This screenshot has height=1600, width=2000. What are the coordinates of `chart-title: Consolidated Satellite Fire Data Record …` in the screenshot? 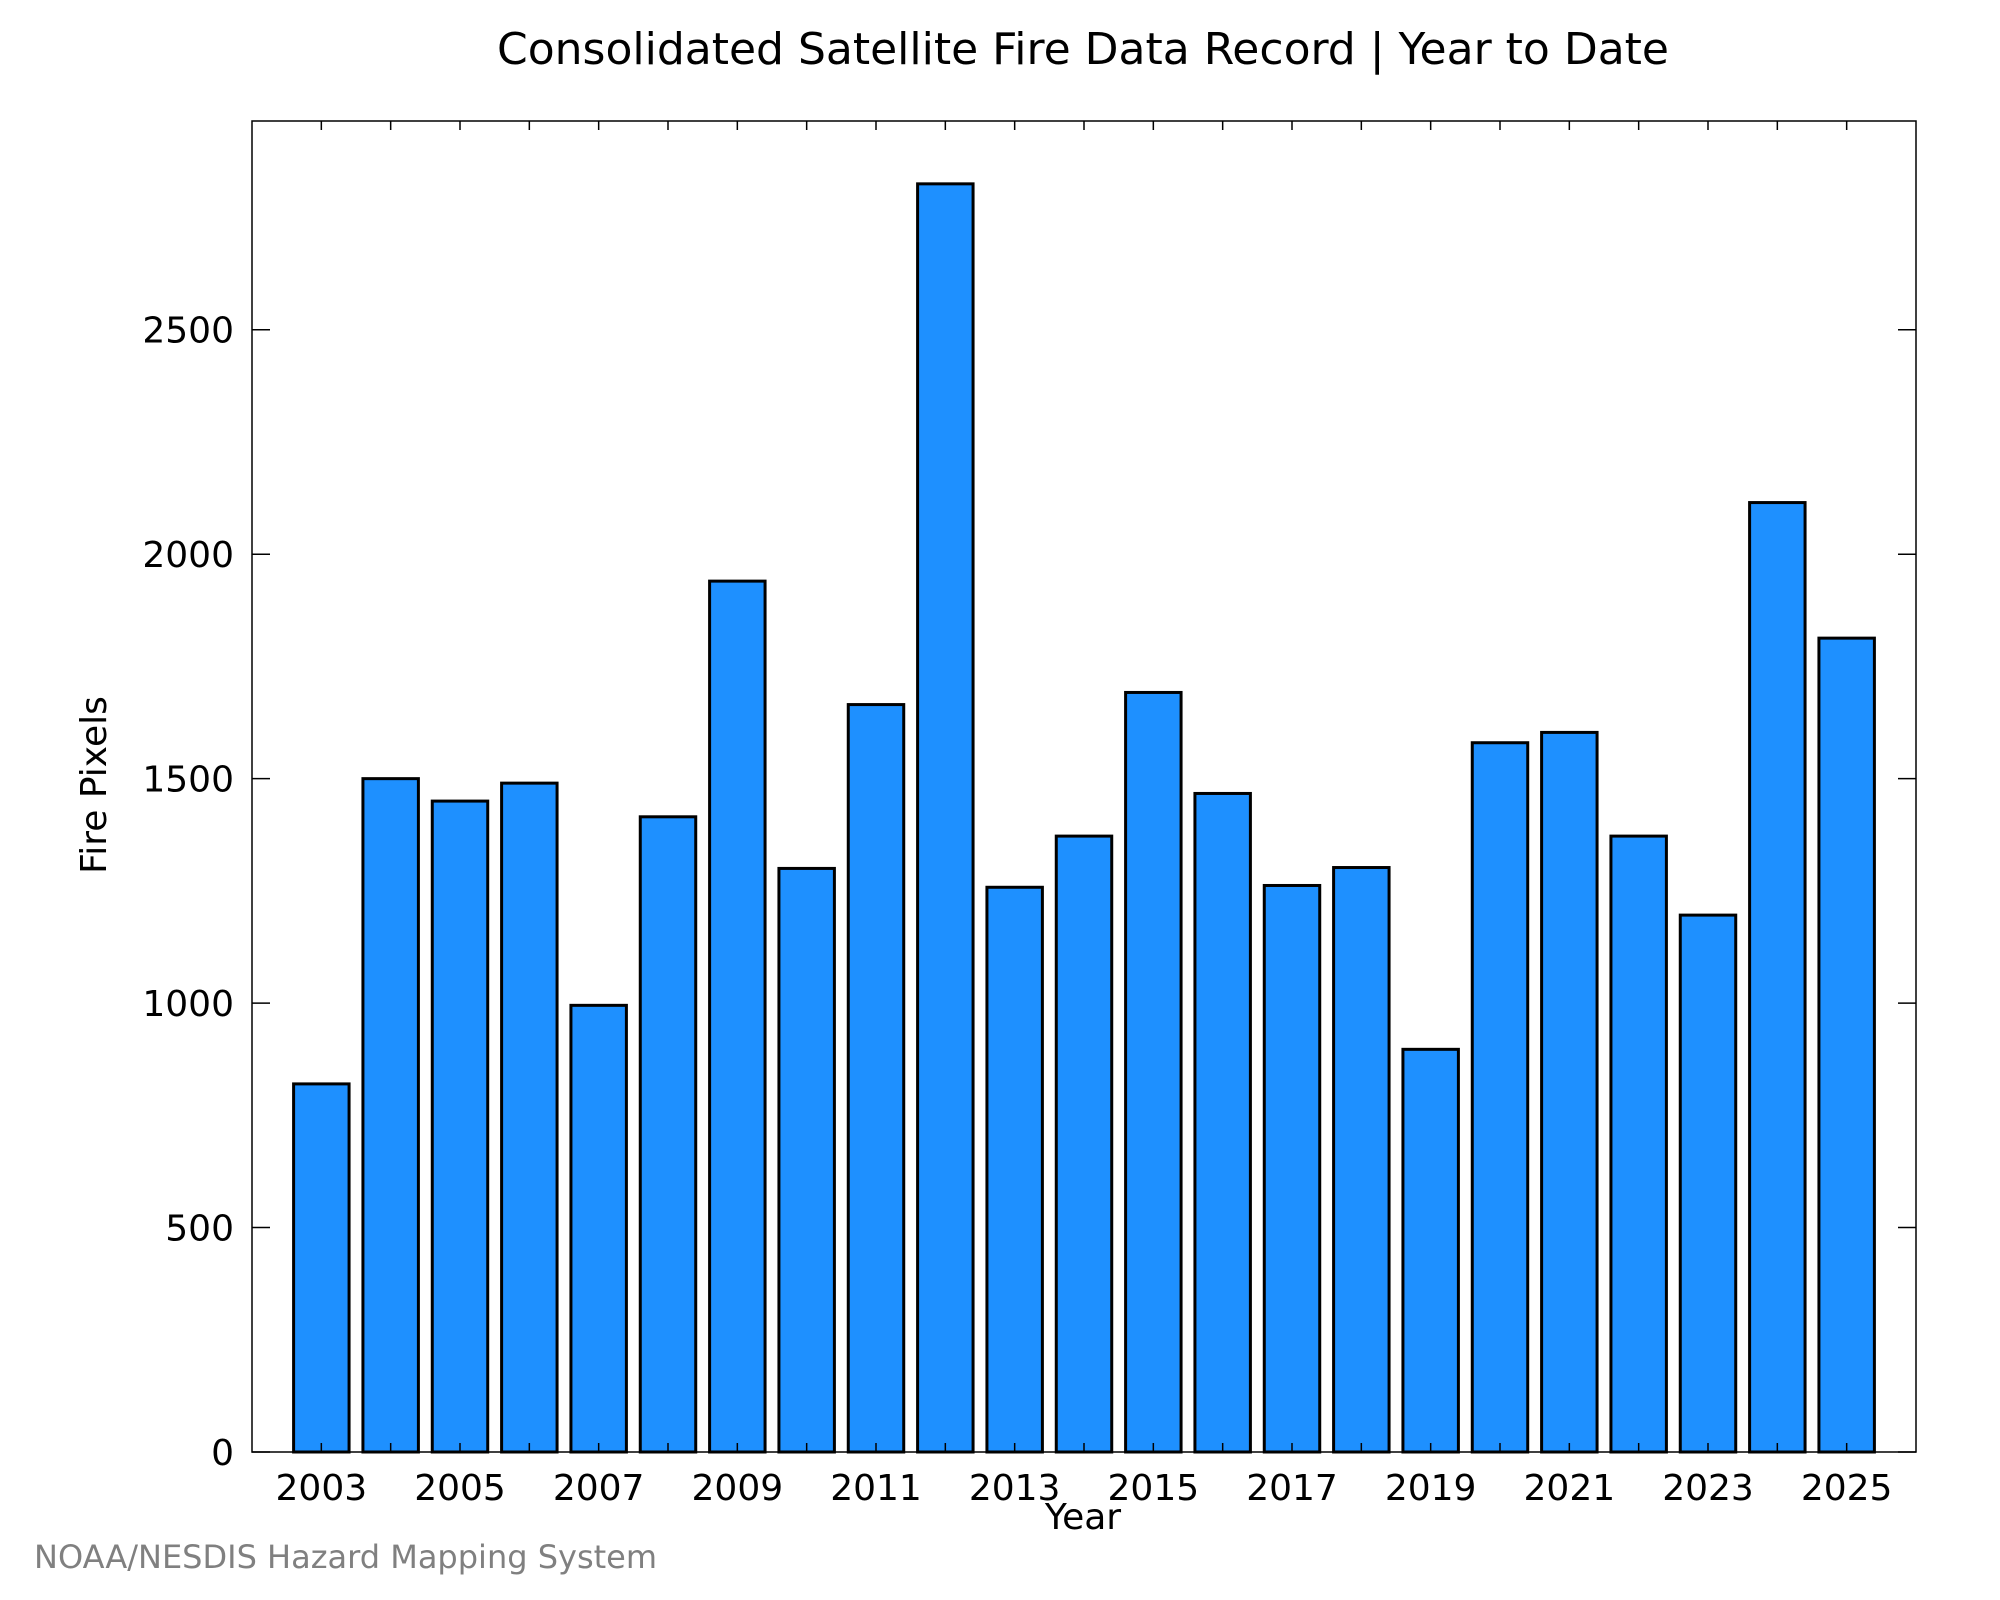 It's located at (1083, 49).